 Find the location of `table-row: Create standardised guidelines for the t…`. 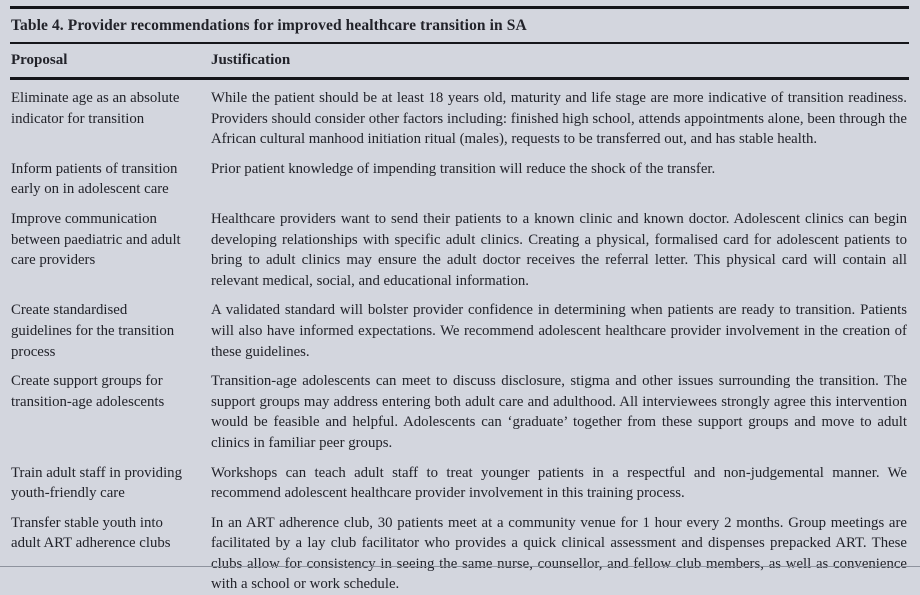

table-row: Create standardised guidelines for the t… is located at coordinates (459, 331).